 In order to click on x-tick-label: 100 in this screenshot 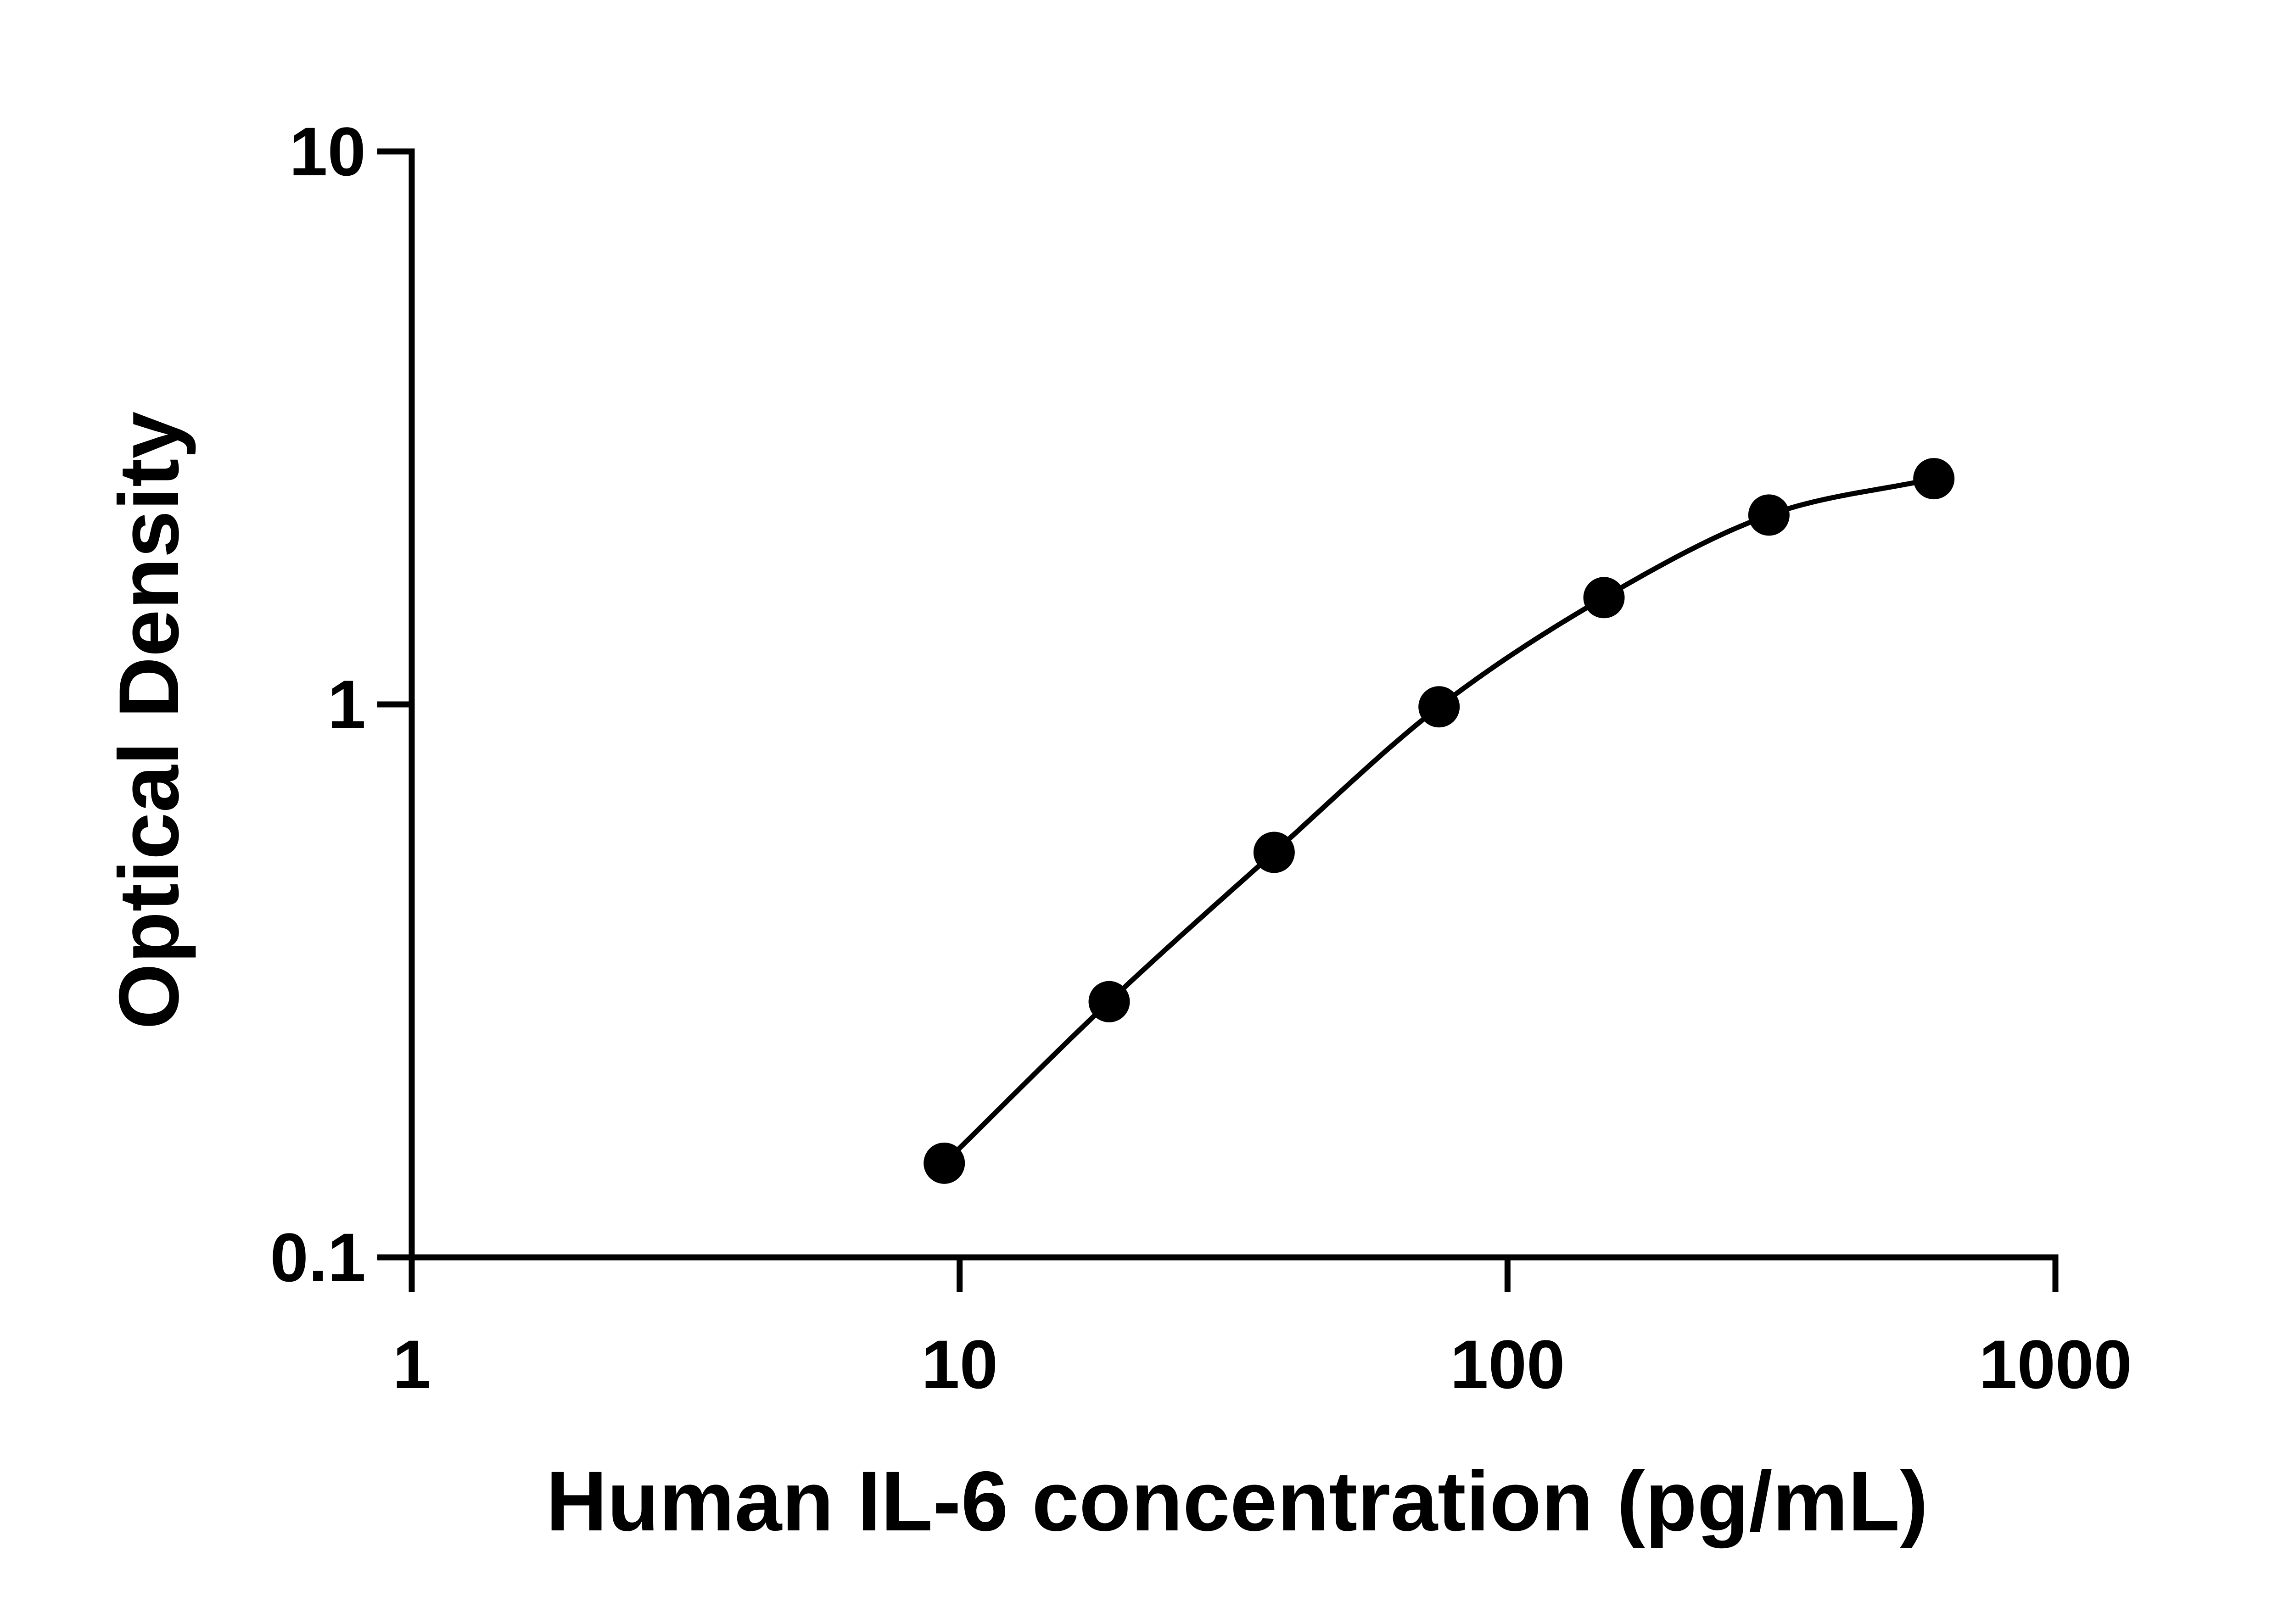, I will do `click(1507, 1364)`.